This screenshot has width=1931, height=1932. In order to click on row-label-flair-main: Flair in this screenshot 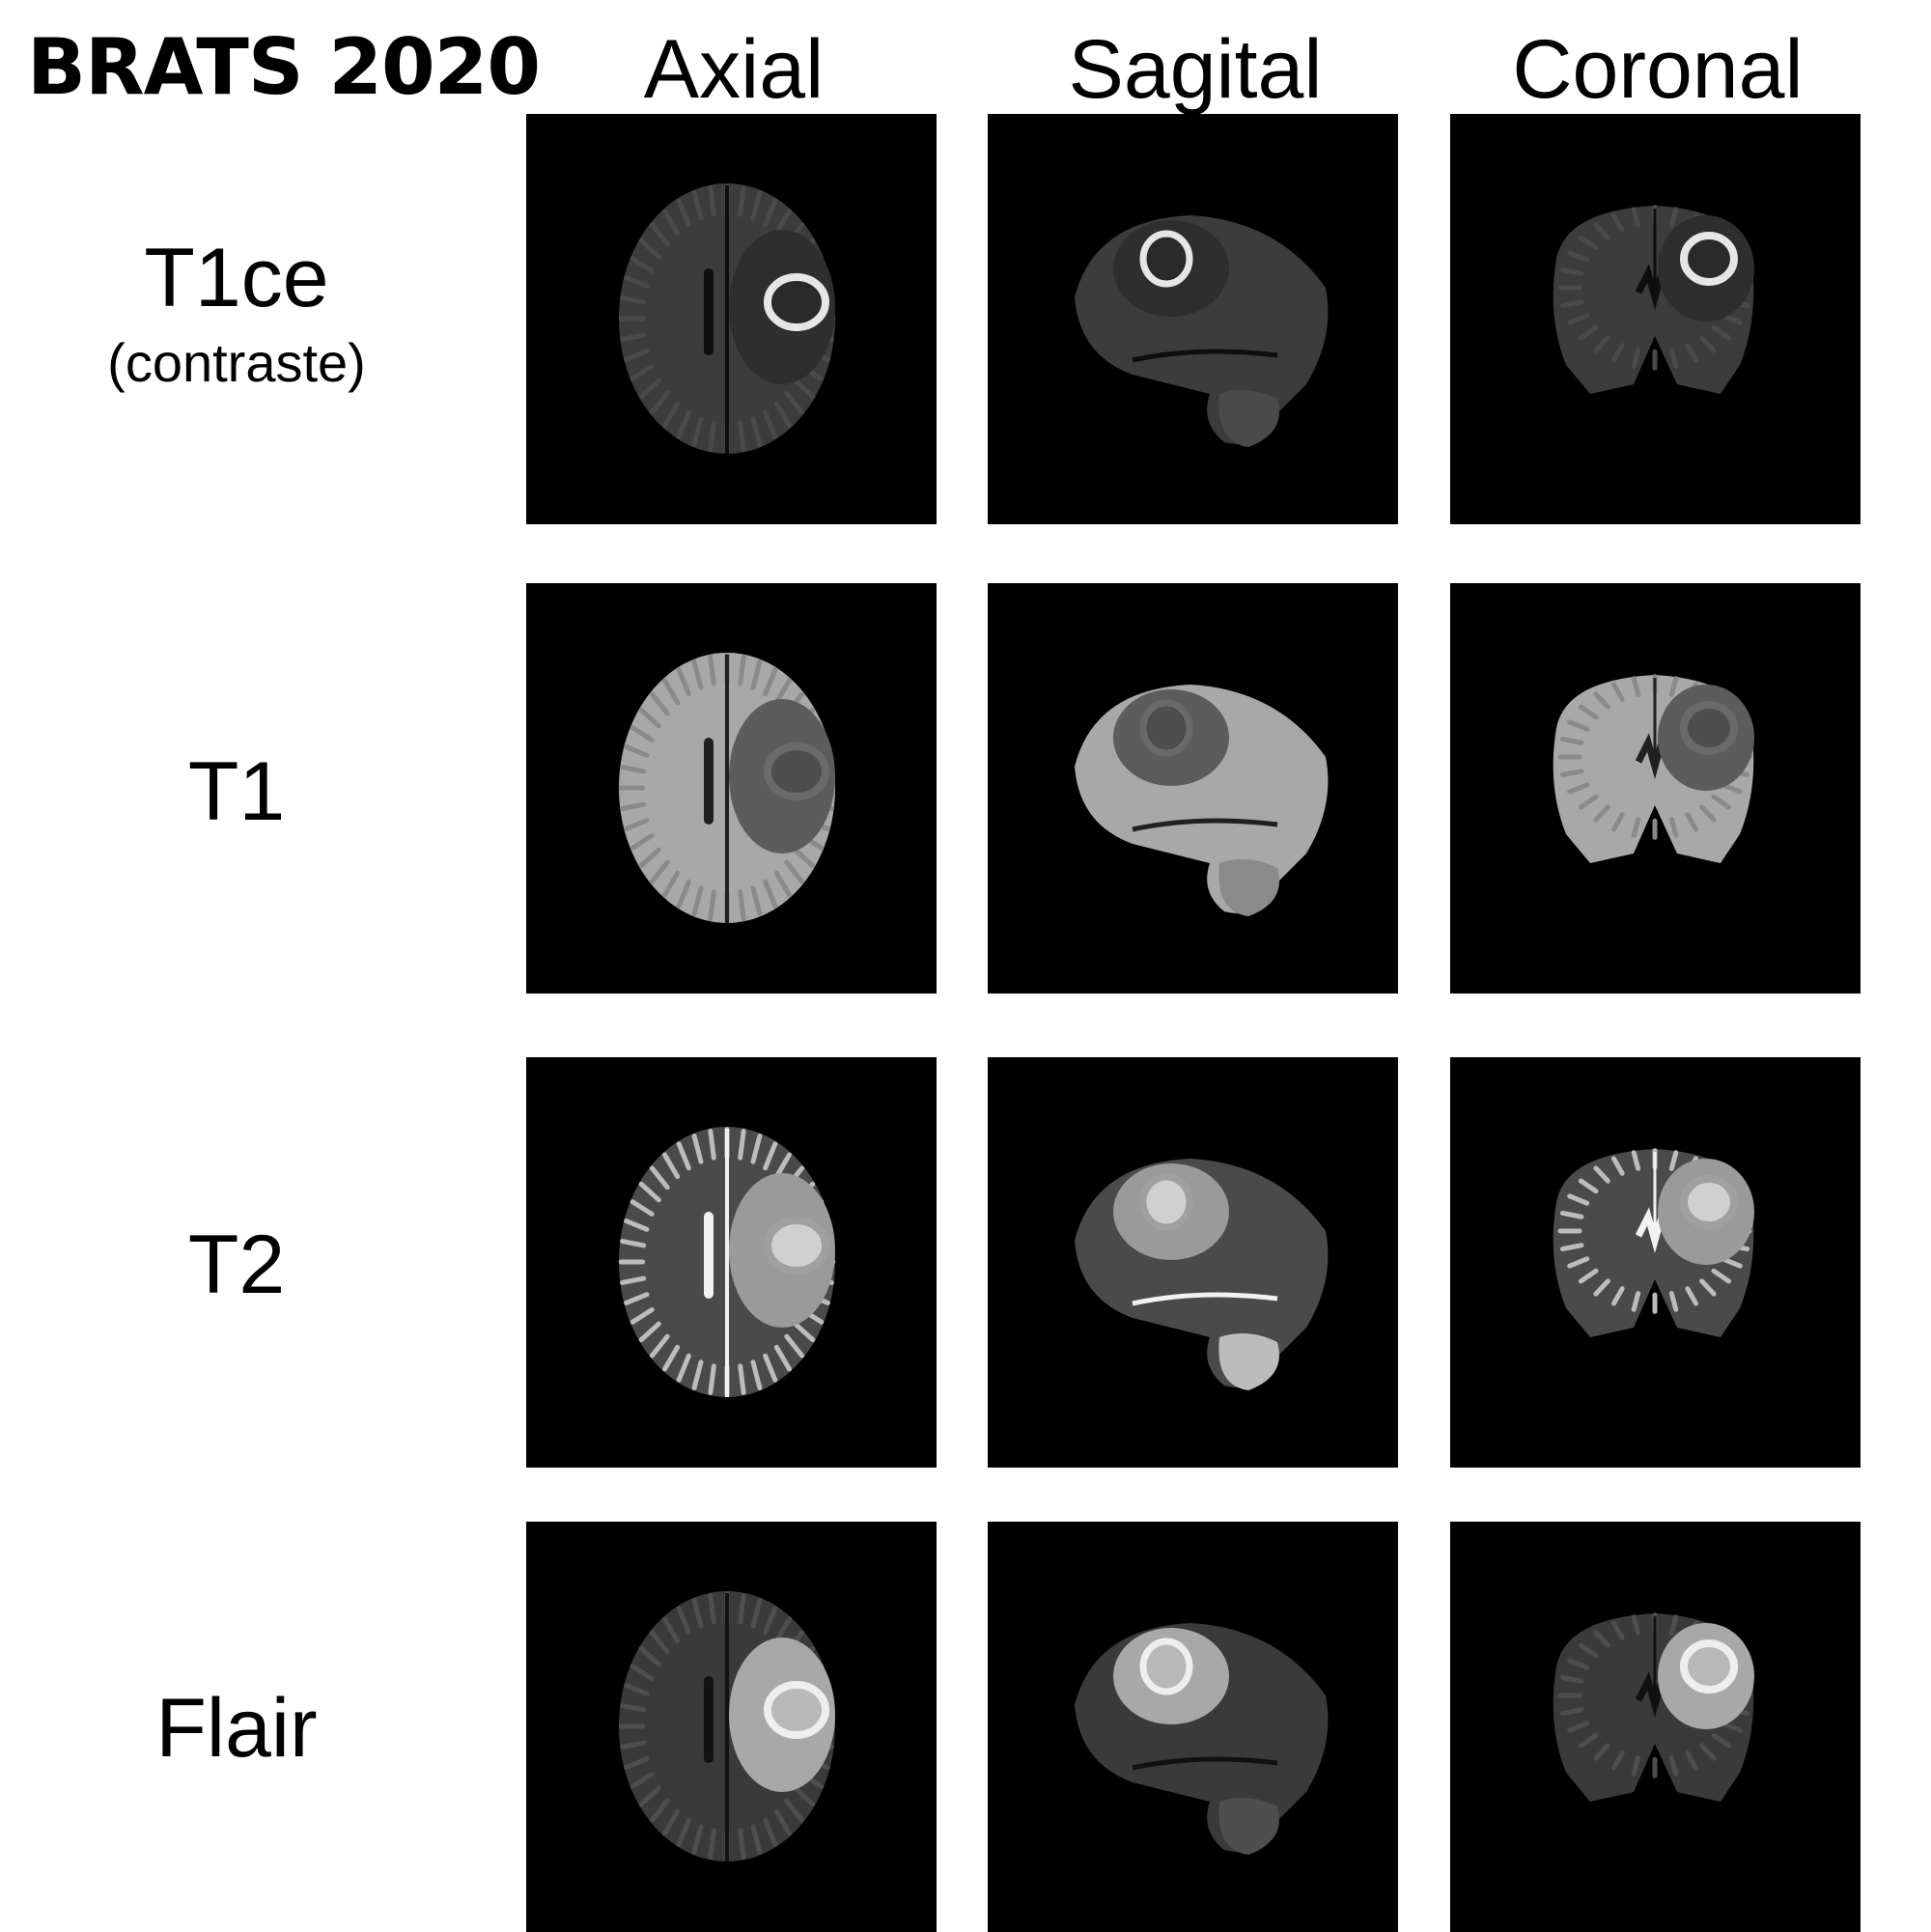, I will do `click(236, 1729)`.